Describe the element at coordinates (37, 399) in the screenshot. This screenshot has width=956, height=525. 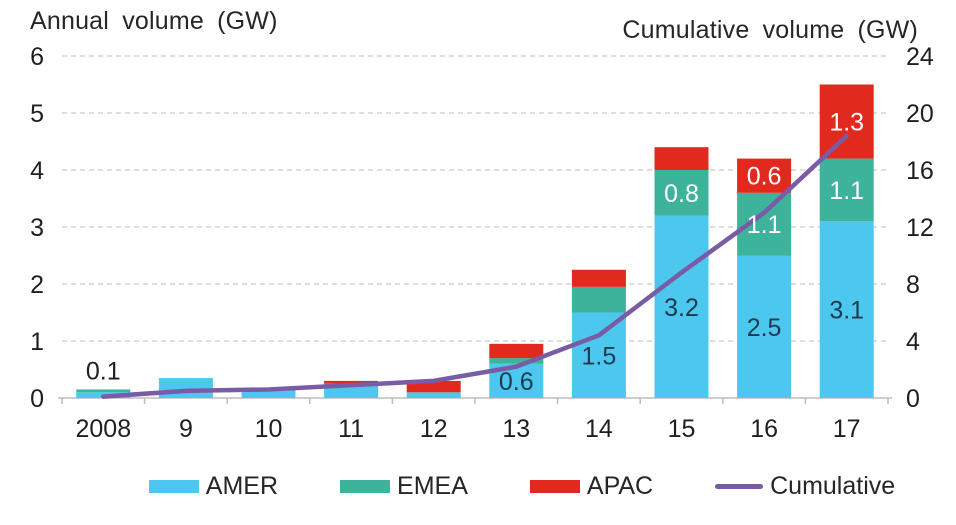
I see `left-axis-tick-label: 0` at that location.